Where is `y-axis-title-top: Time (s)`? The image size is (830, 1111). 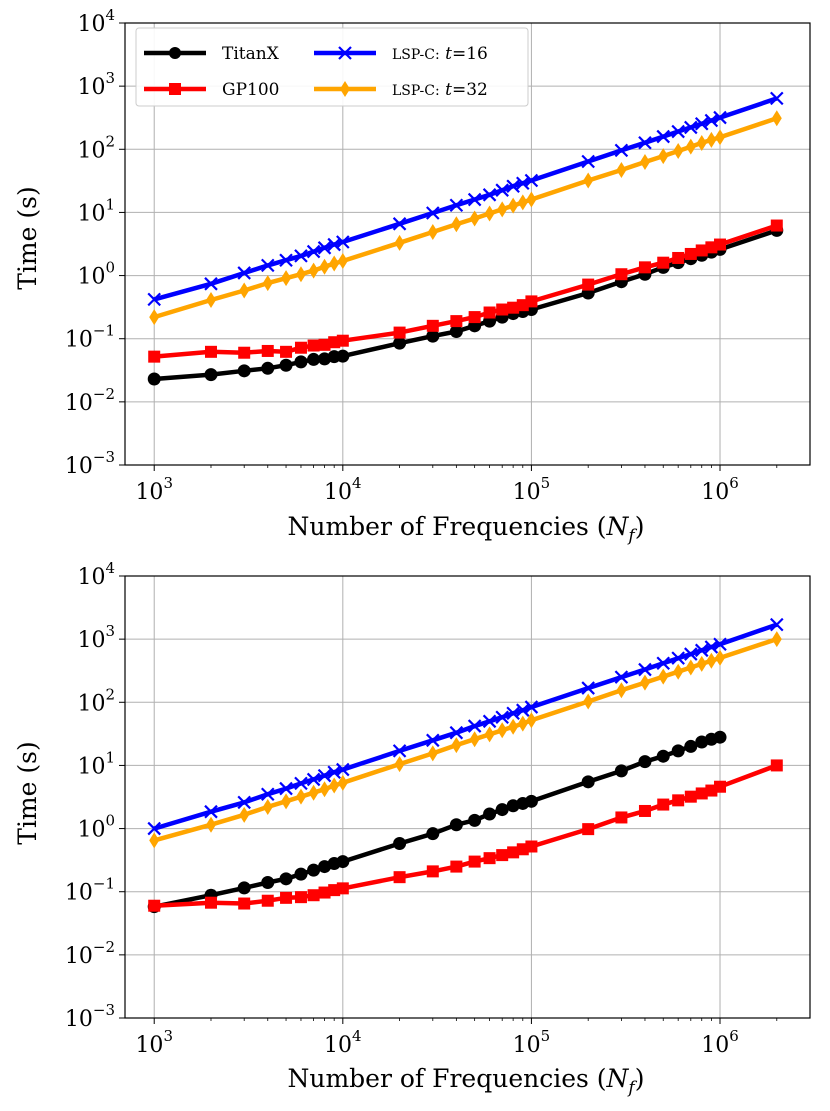
y-axis-title-top: Time (s) is located at coordinates (27, 237).